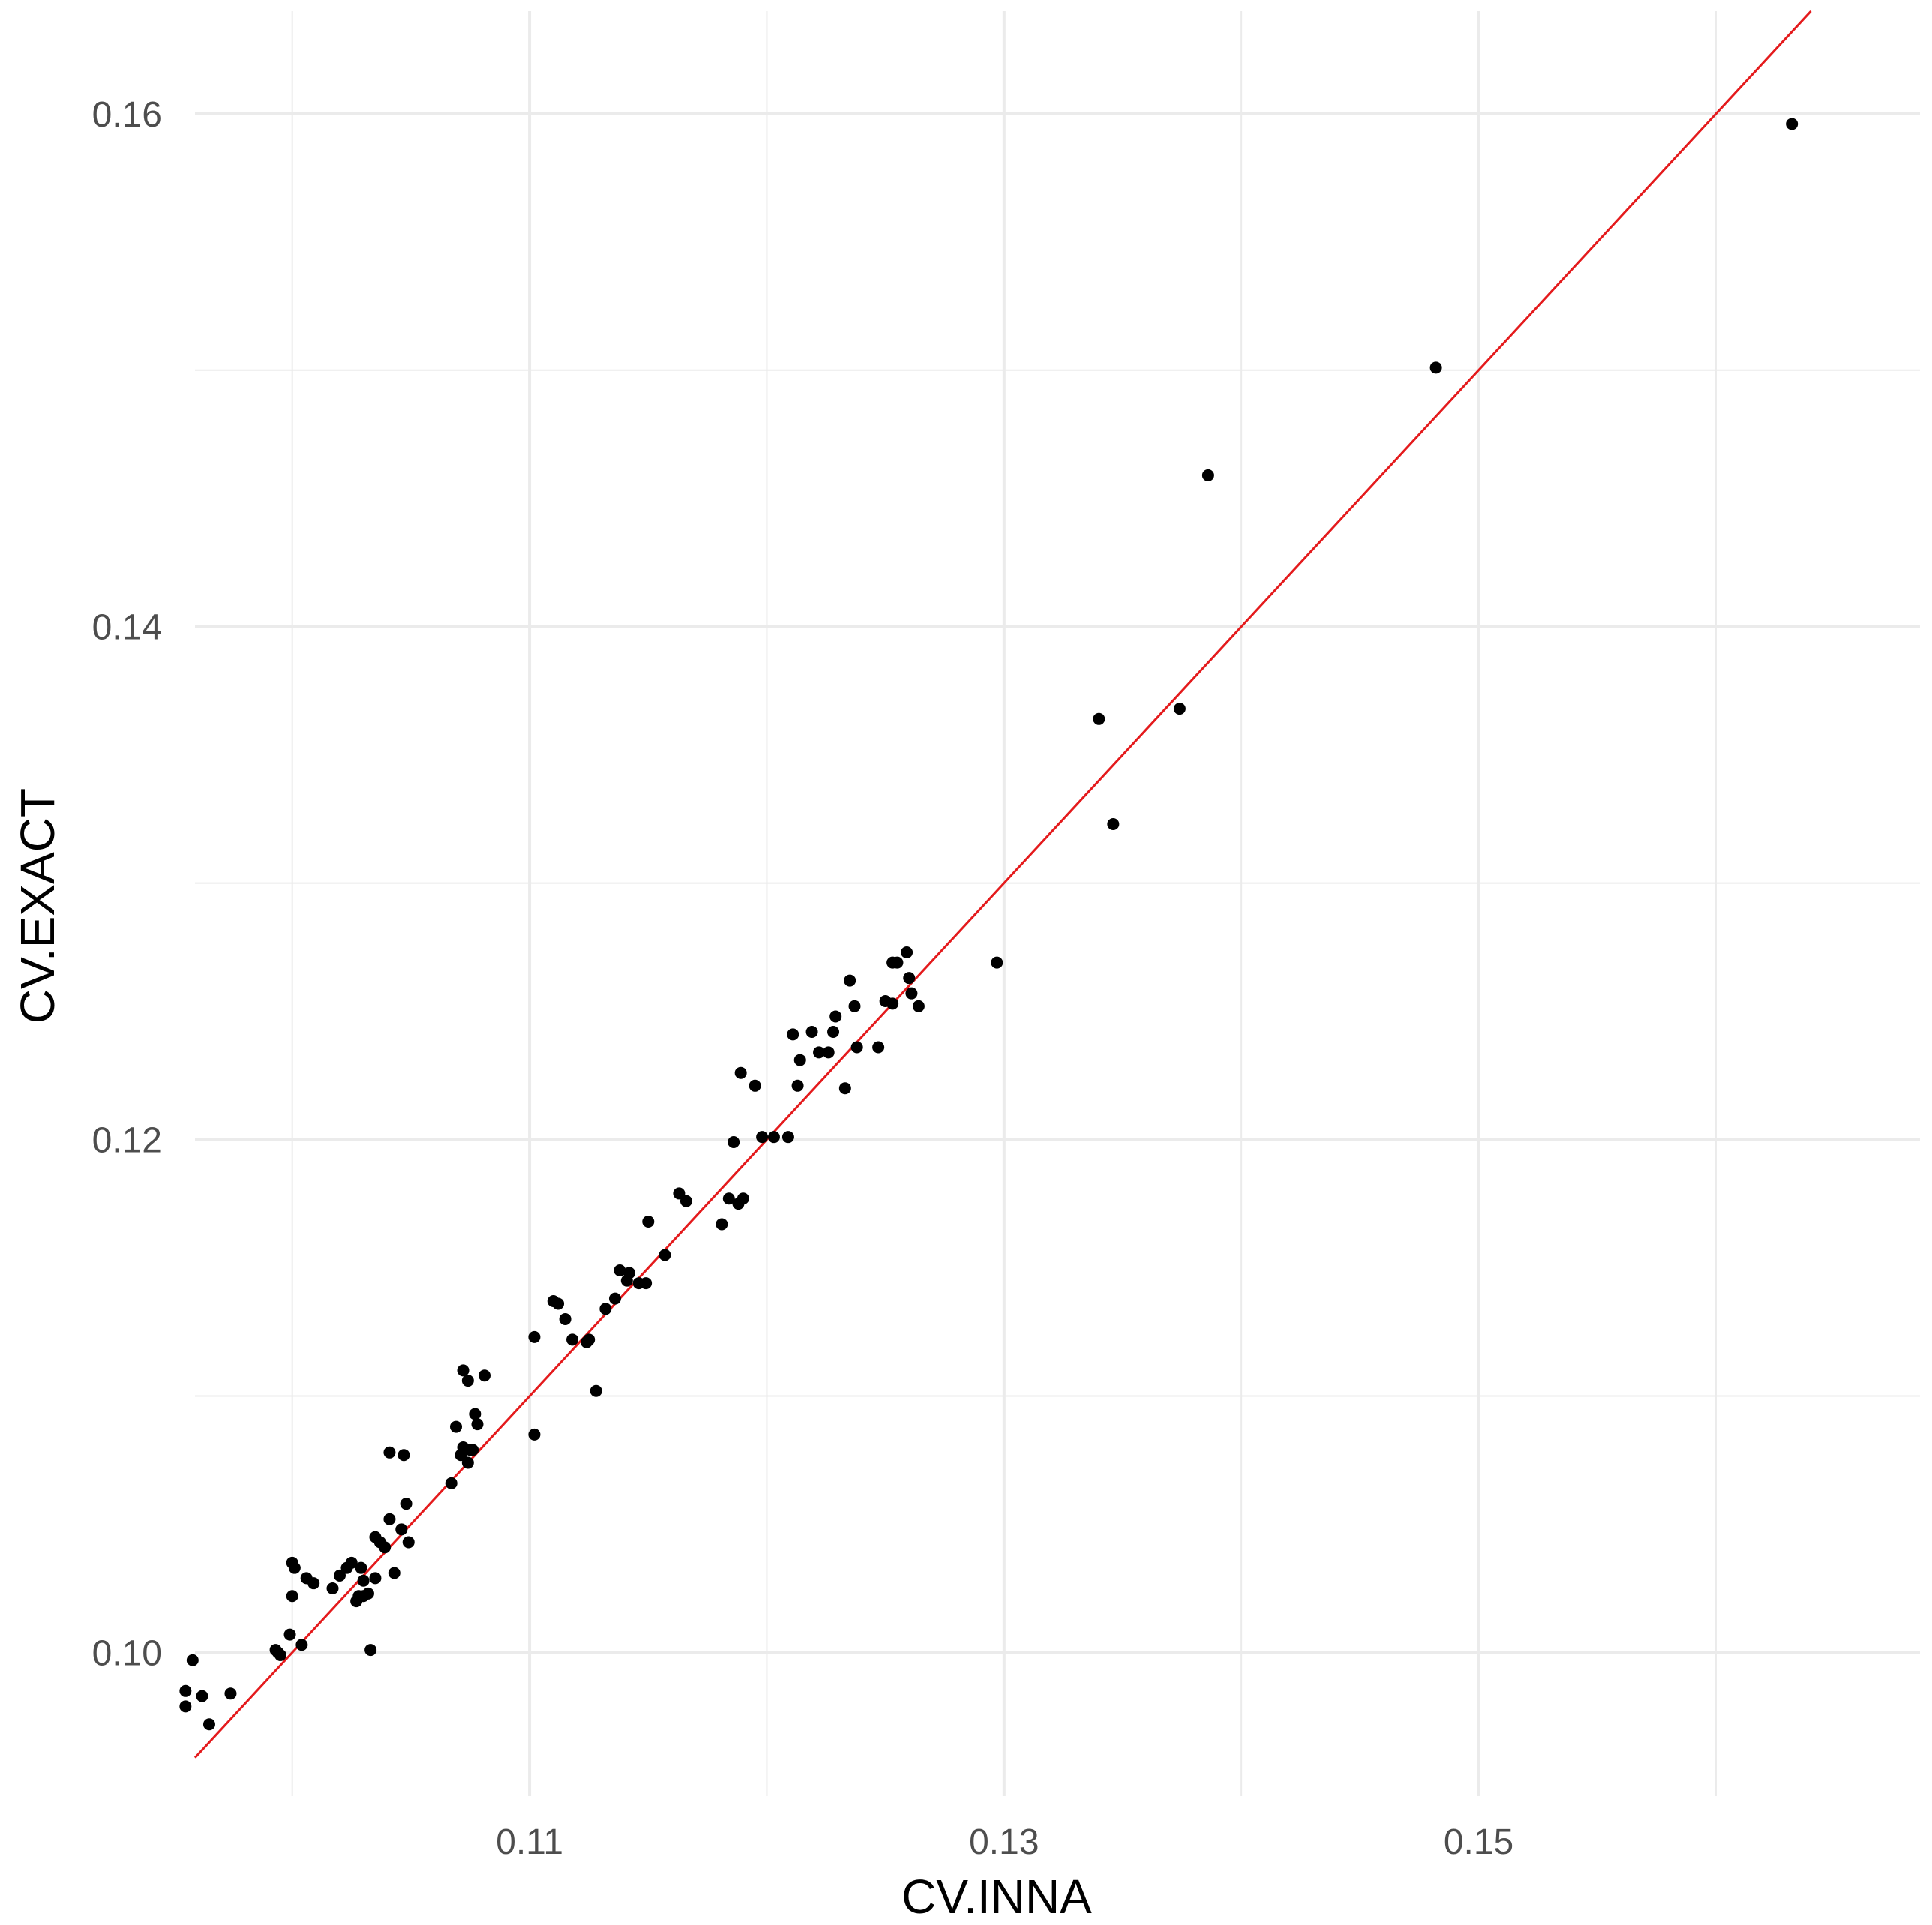 Image resolution: width=1932 pixels, height=1925 pixels. Describe the element at coordinates (127, 628) in the screenshot. I see `y-tick-label: 0.14` at that location.